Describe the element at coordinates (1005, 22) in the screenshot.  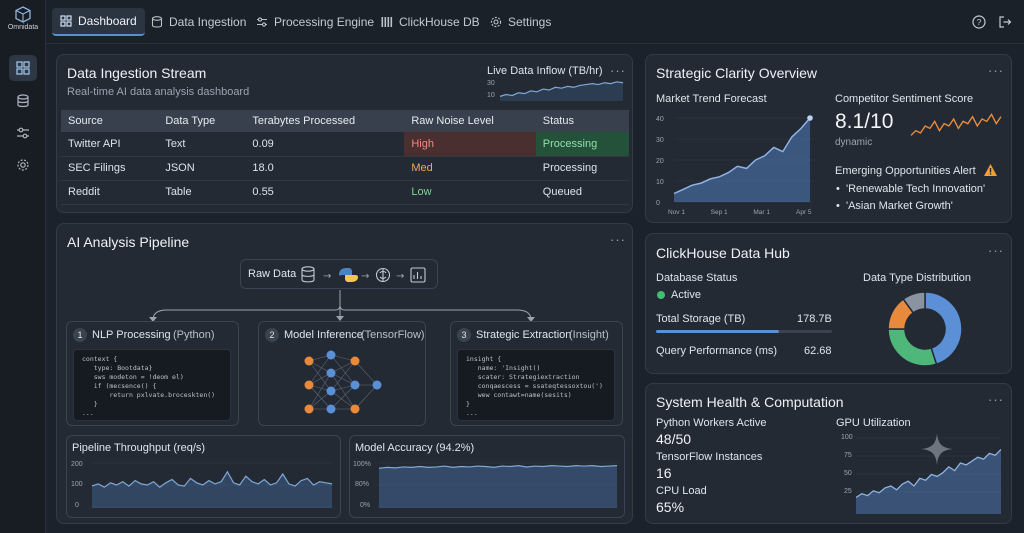
I see `logout-button` at that location.